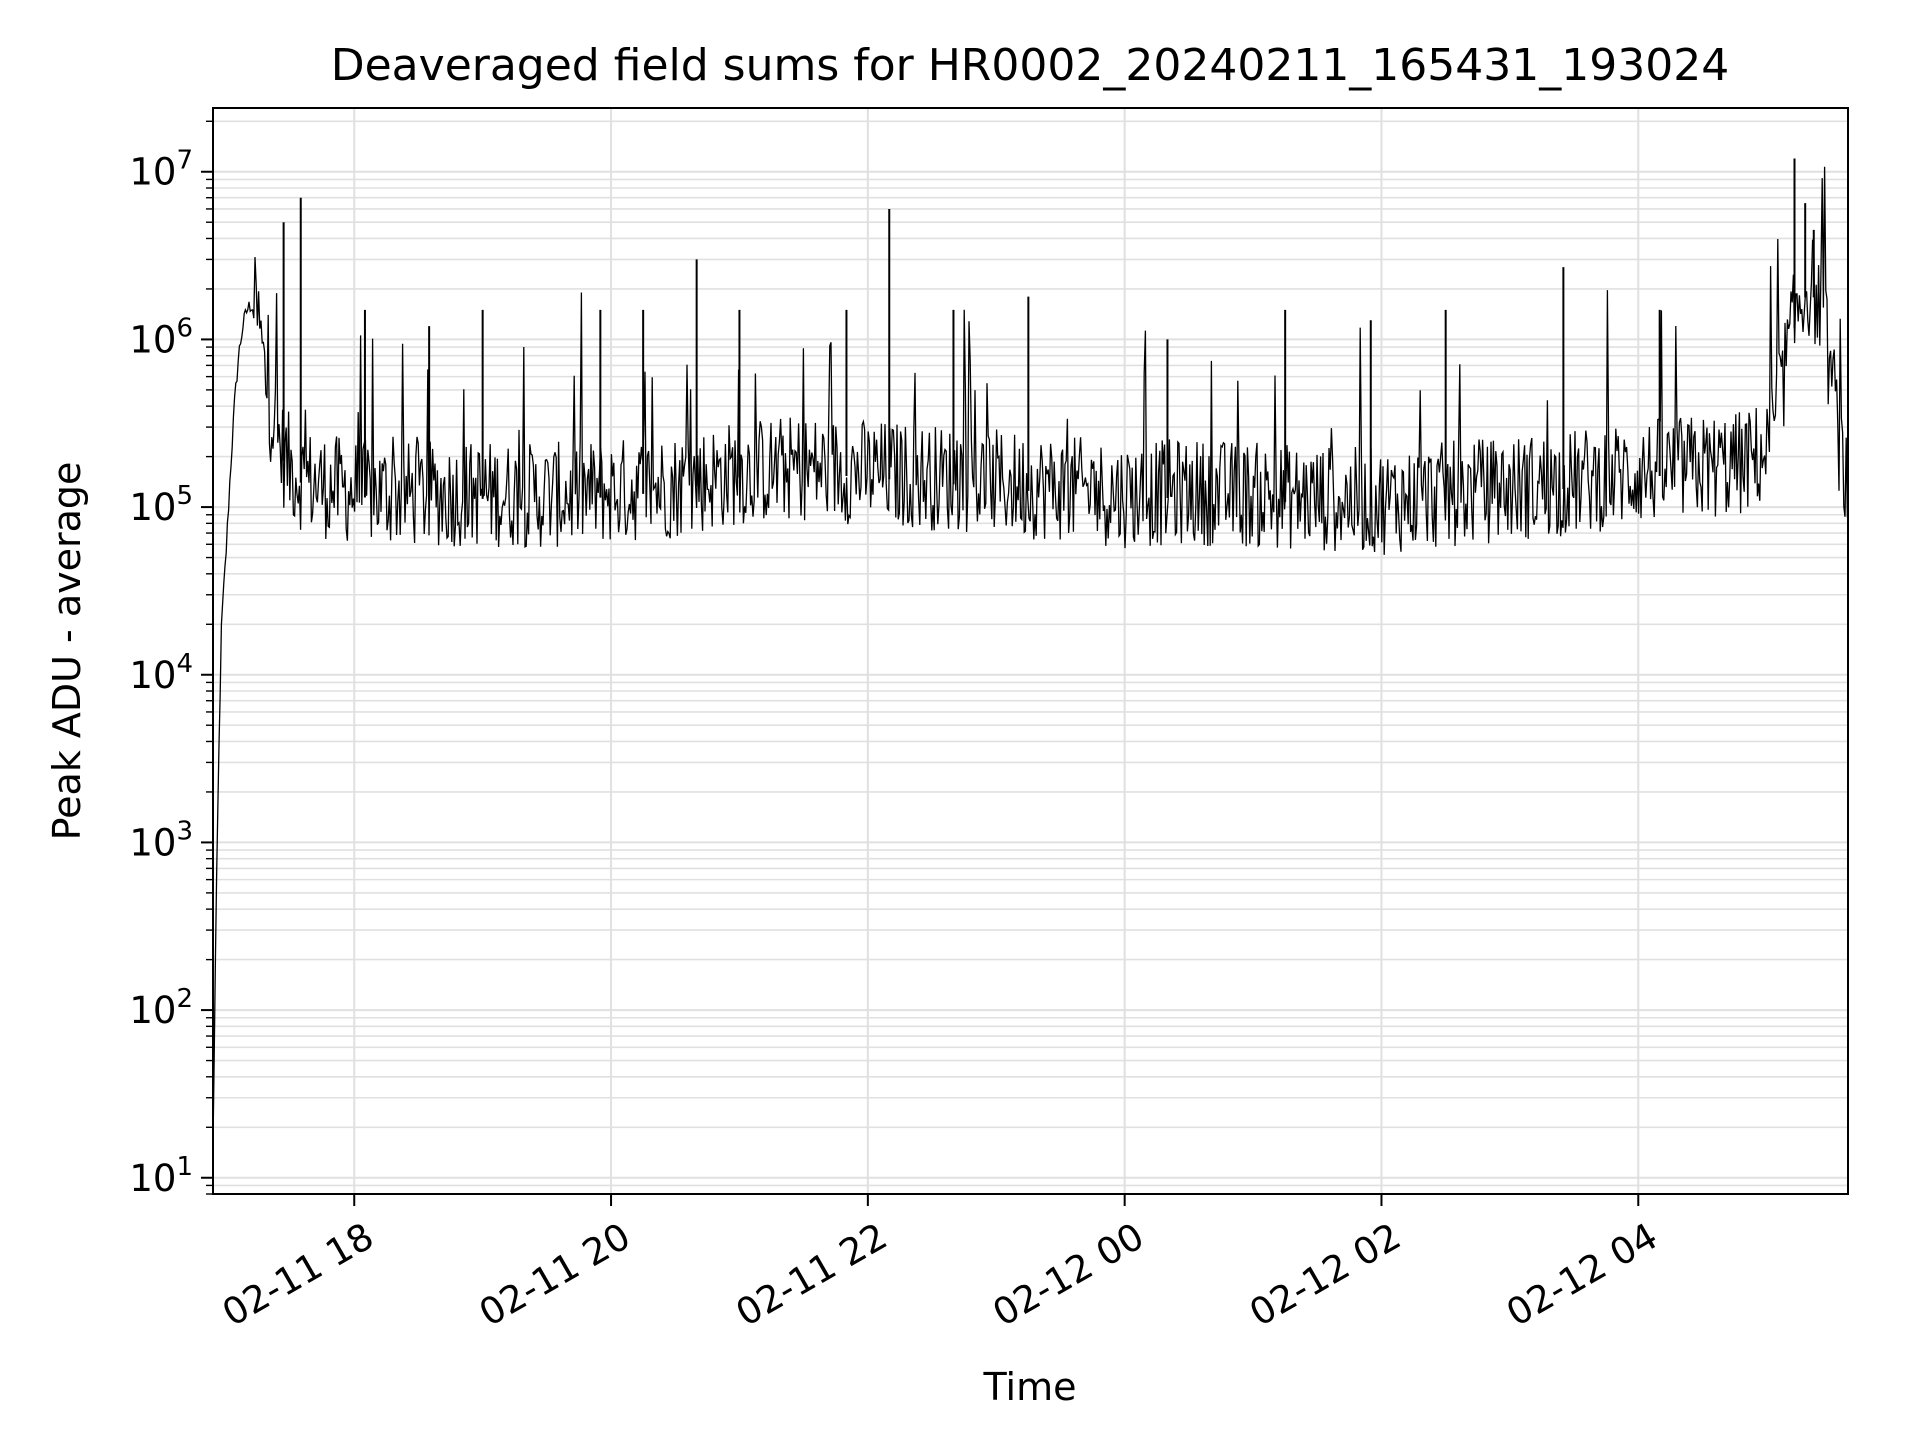 The width and height of the screenshot is (1920, 1440). I want to click on y-ticks: 101 102 103 104 105 106 107, so click(171, 660).